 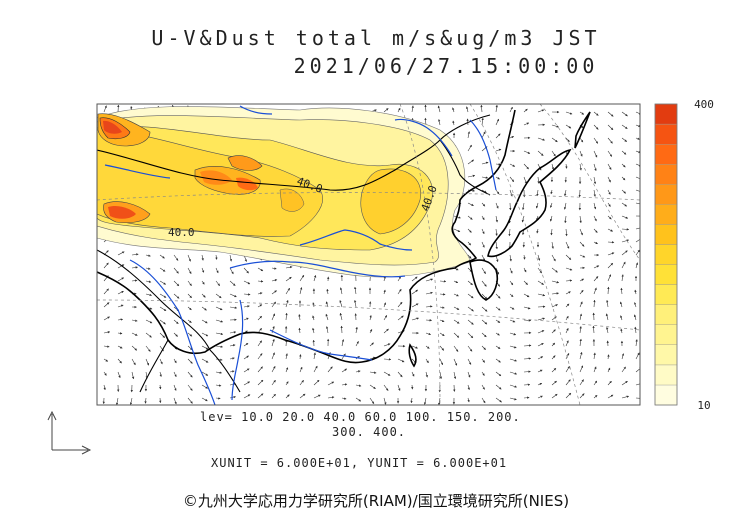 I want to click on contour-levels-line2: 300. 400., so click(x=369, y=432).